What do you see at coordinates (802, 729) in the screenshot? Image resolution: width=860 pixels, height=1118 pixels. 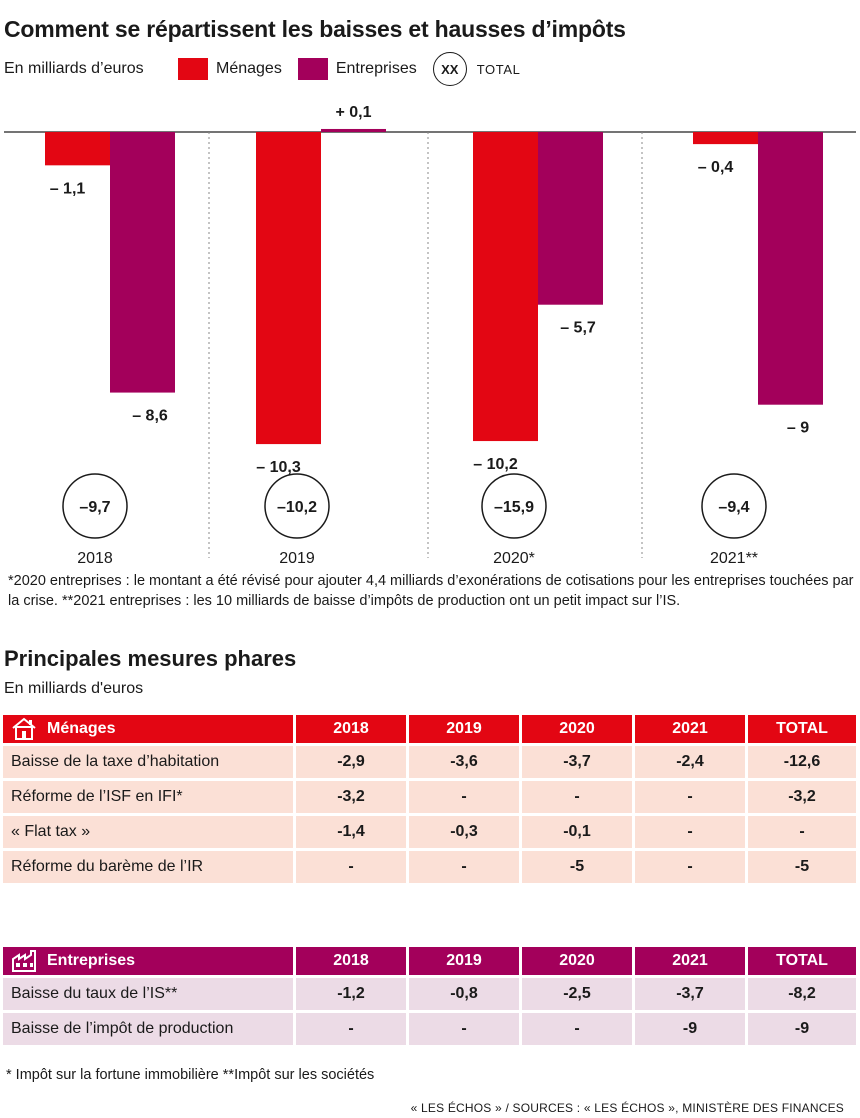 I see `table-menages-col-total: TOTAL` at bounding box center [802, 729].